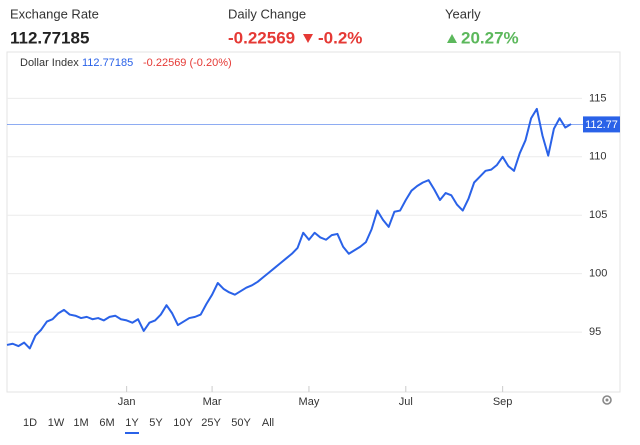  Describe the element at coordinates (127, 402) in the screenshot. I see `x-tick-label: Jan` at that location.